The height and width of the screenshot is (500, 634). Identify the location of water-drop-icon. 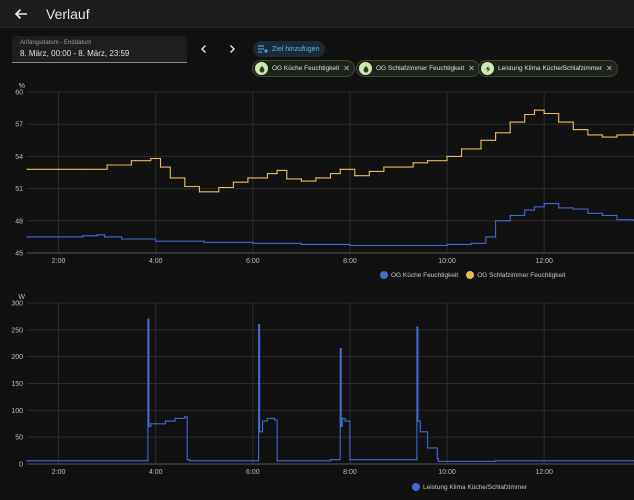
(365, 68).